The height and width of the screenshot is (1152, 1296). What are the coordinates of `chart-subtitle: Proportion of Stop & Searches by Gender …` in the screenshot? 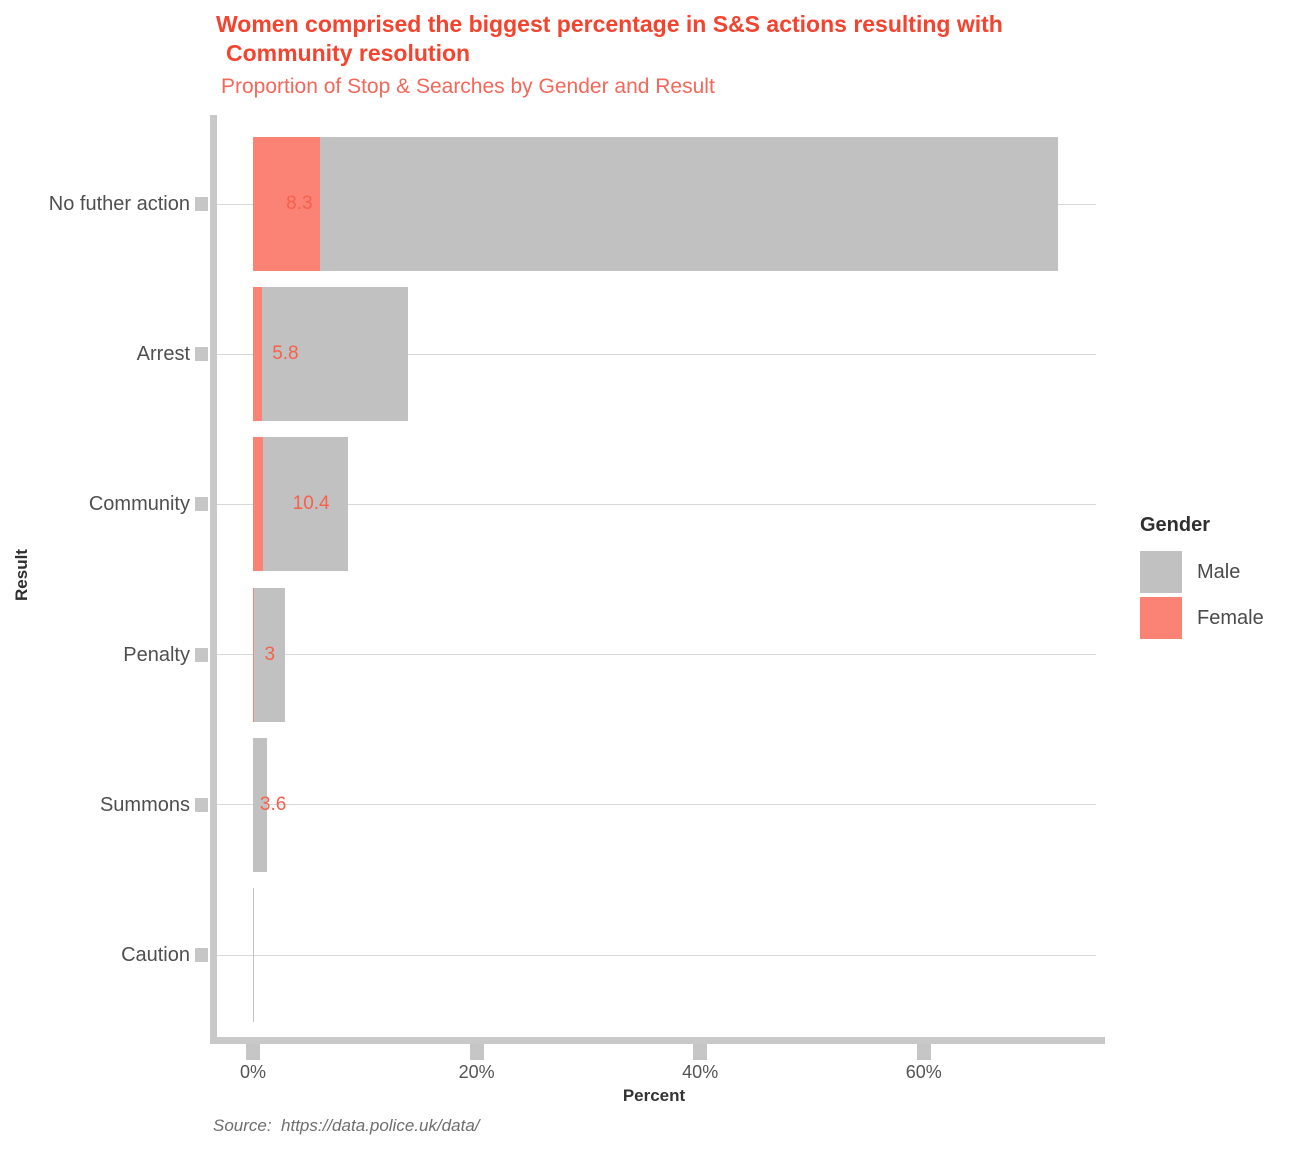 It's located at (468, 86).